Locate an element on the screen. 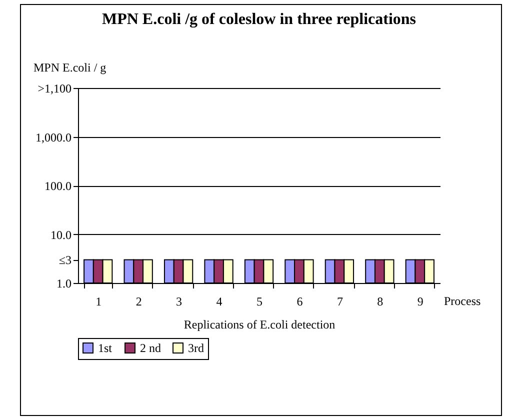 The image size is (505, 419). x-tick-label: 5 is located at coordinates (259, 301).